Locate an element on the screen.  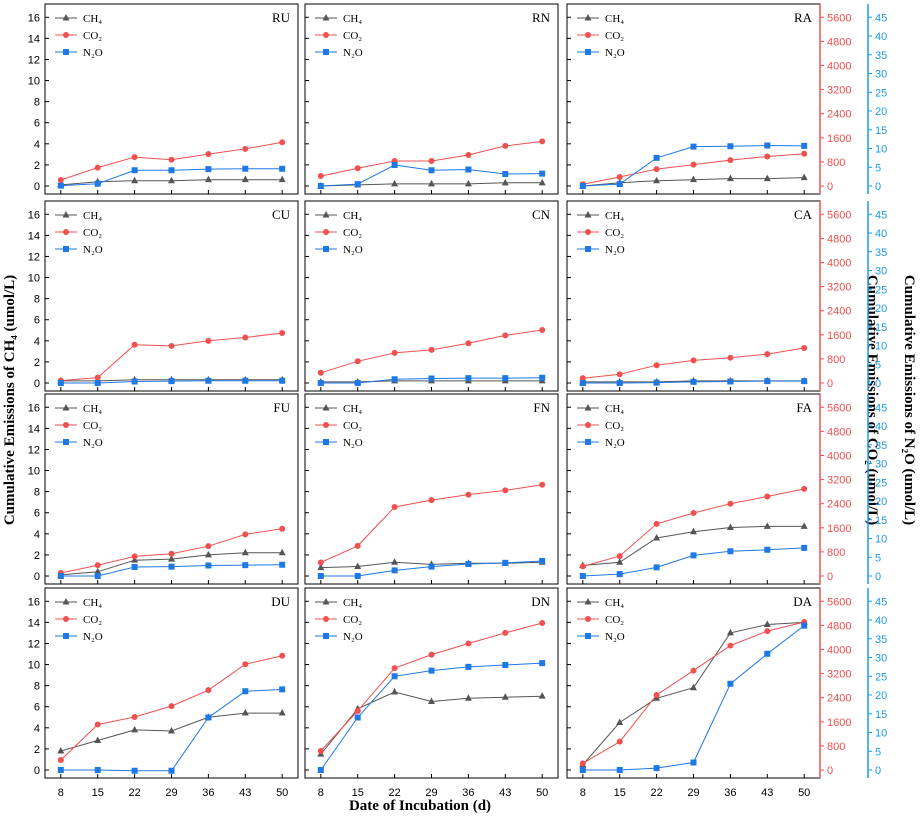
ch4-tick-label: 12 is located at coordinates (34, 450).